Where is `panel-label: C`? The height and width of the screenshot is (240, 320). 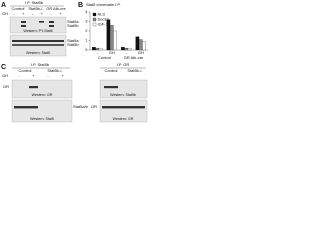
panel-label: C is located at coordinates (3, 67).